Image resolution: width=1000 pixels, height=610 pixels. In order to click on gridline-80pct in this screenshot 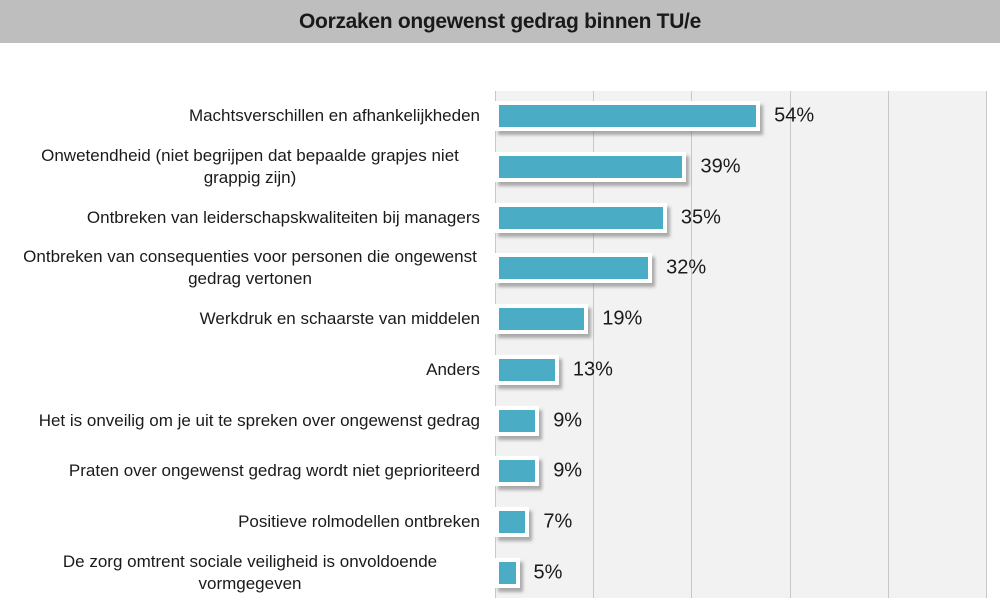, I will do `click(888, 344)`.